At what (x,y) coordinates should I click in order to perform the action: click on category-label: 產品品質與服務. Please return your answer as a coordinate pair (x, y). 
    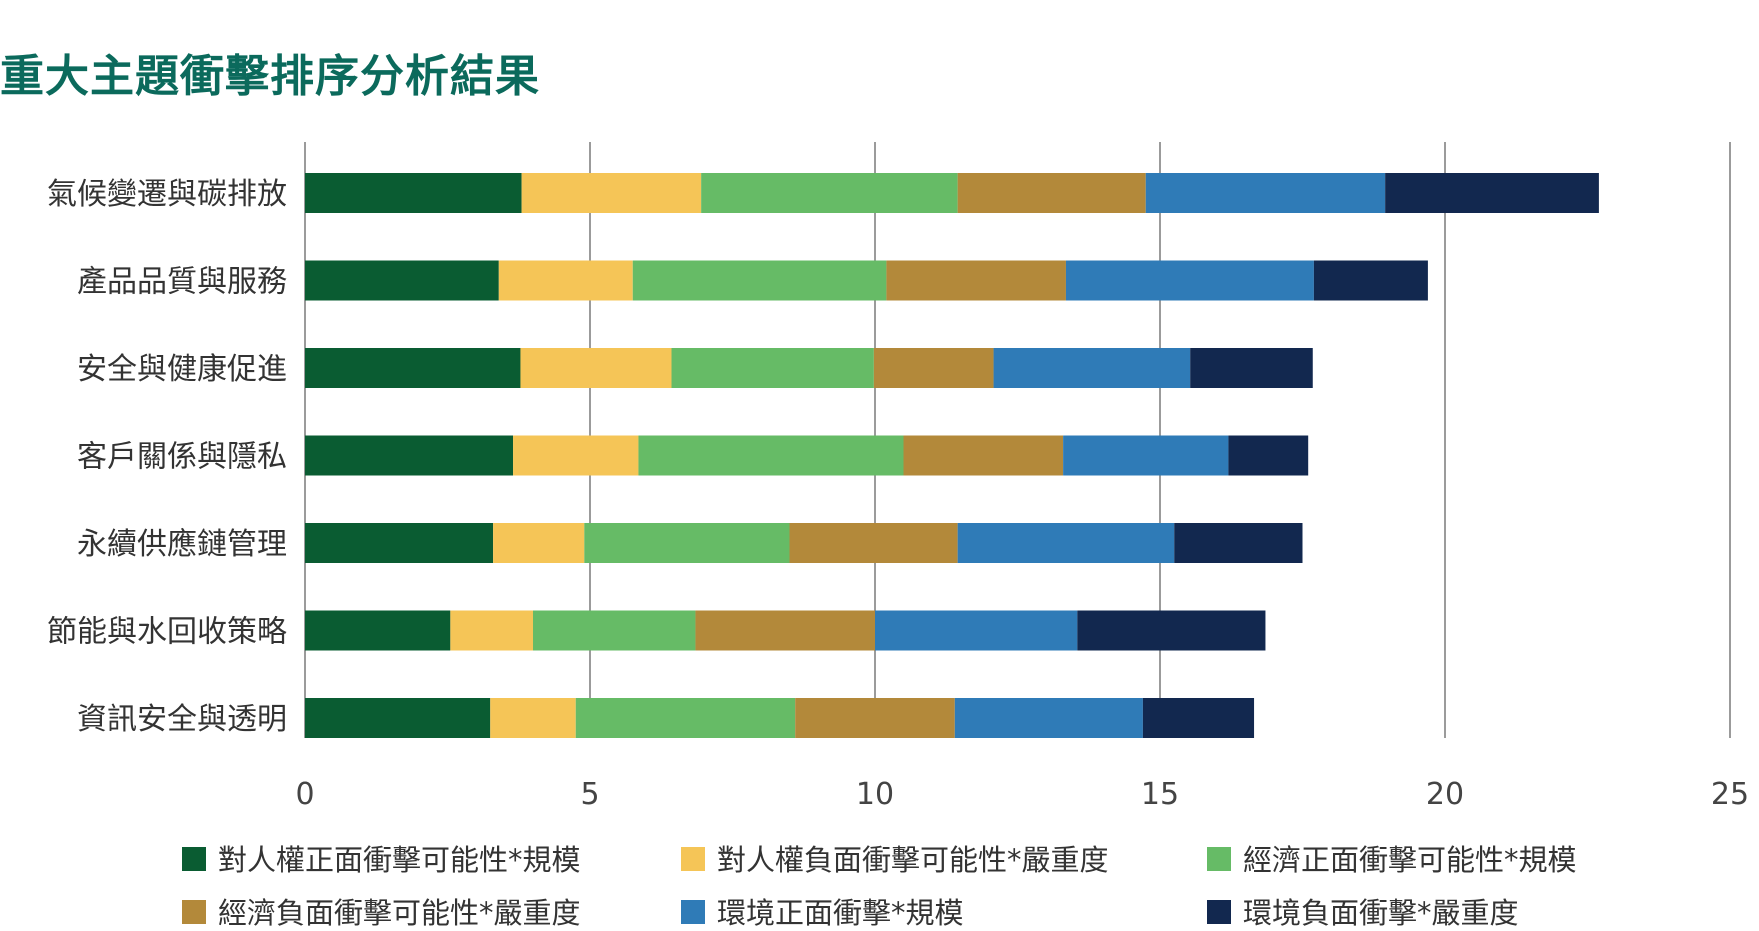
    Looking at the image, I should click on (182, 282).